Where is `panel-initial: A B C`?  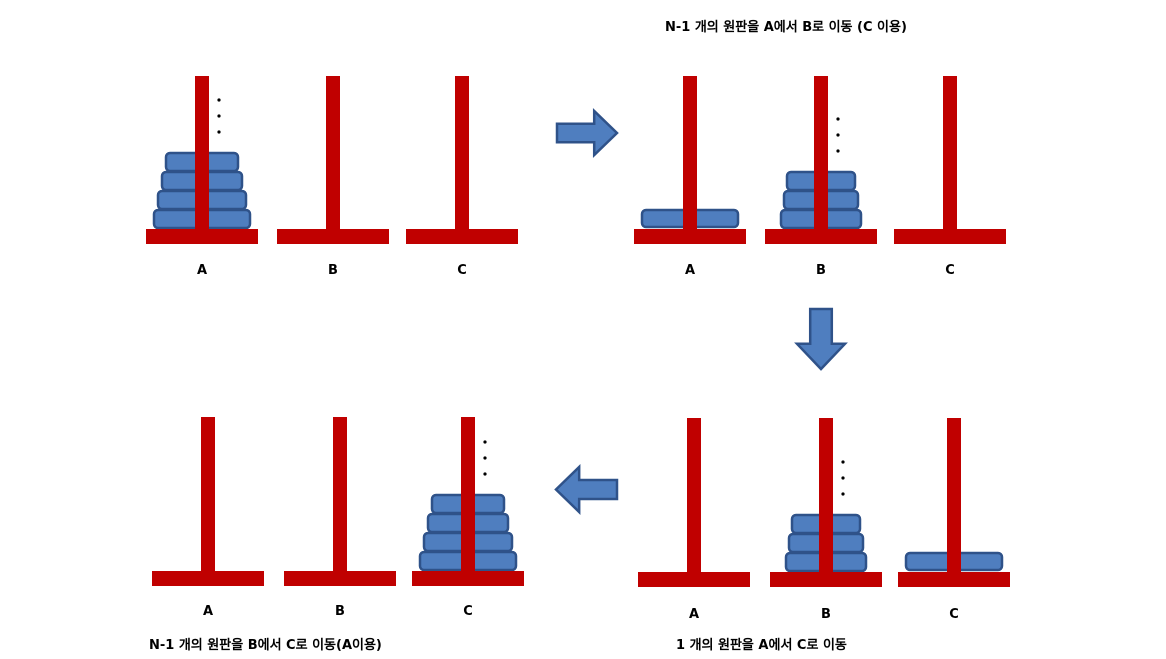 panel-initial: A B C is located at coordinates (332, 177).